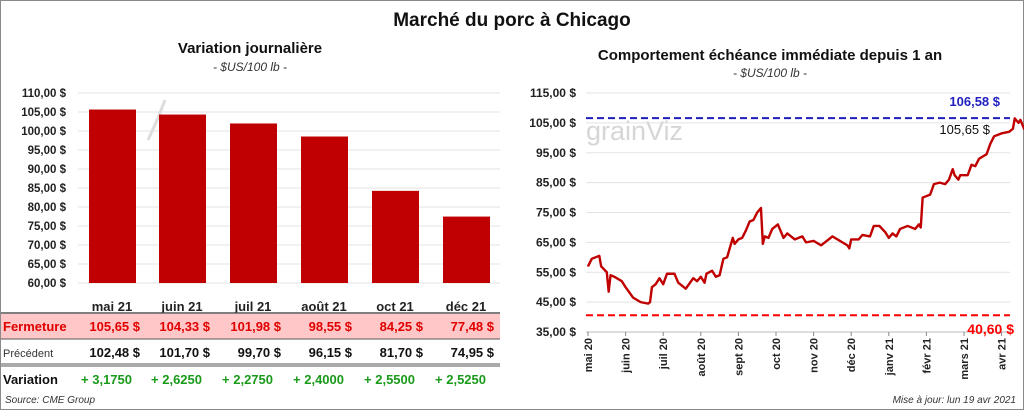 This screenshot has height=410, width=1024. I want to click on x-category-label: août 21, so click(324, 306).